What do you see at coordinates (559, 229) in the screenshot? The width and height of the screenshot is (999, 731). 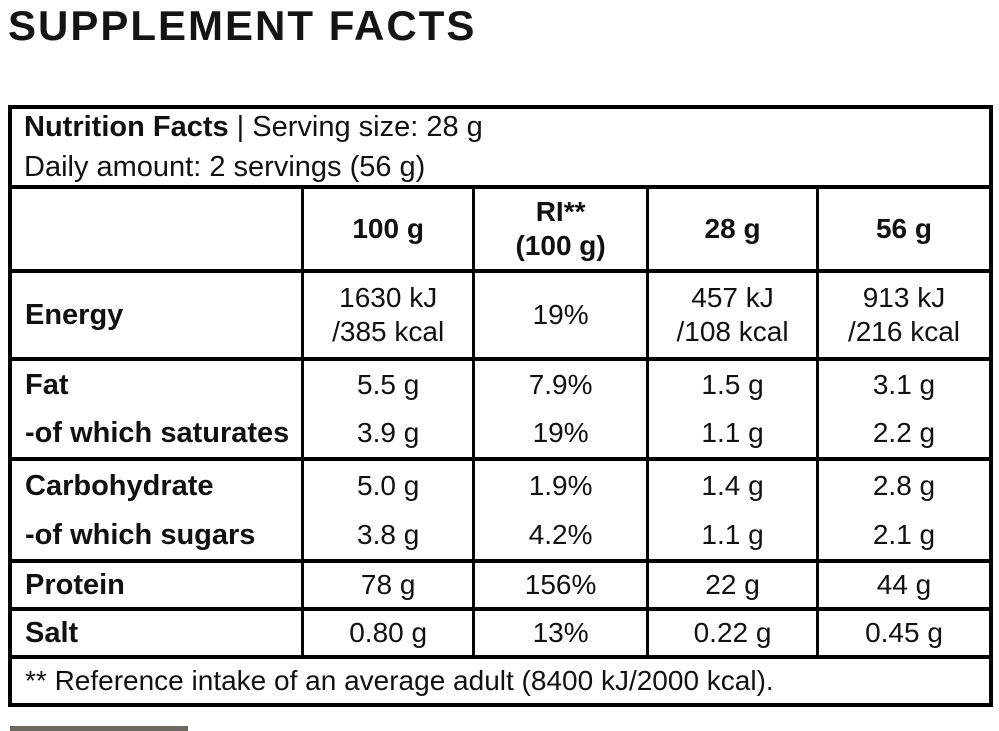 I see `column-header-ri: RI** (100 g)` at bounding box center [559, 229].